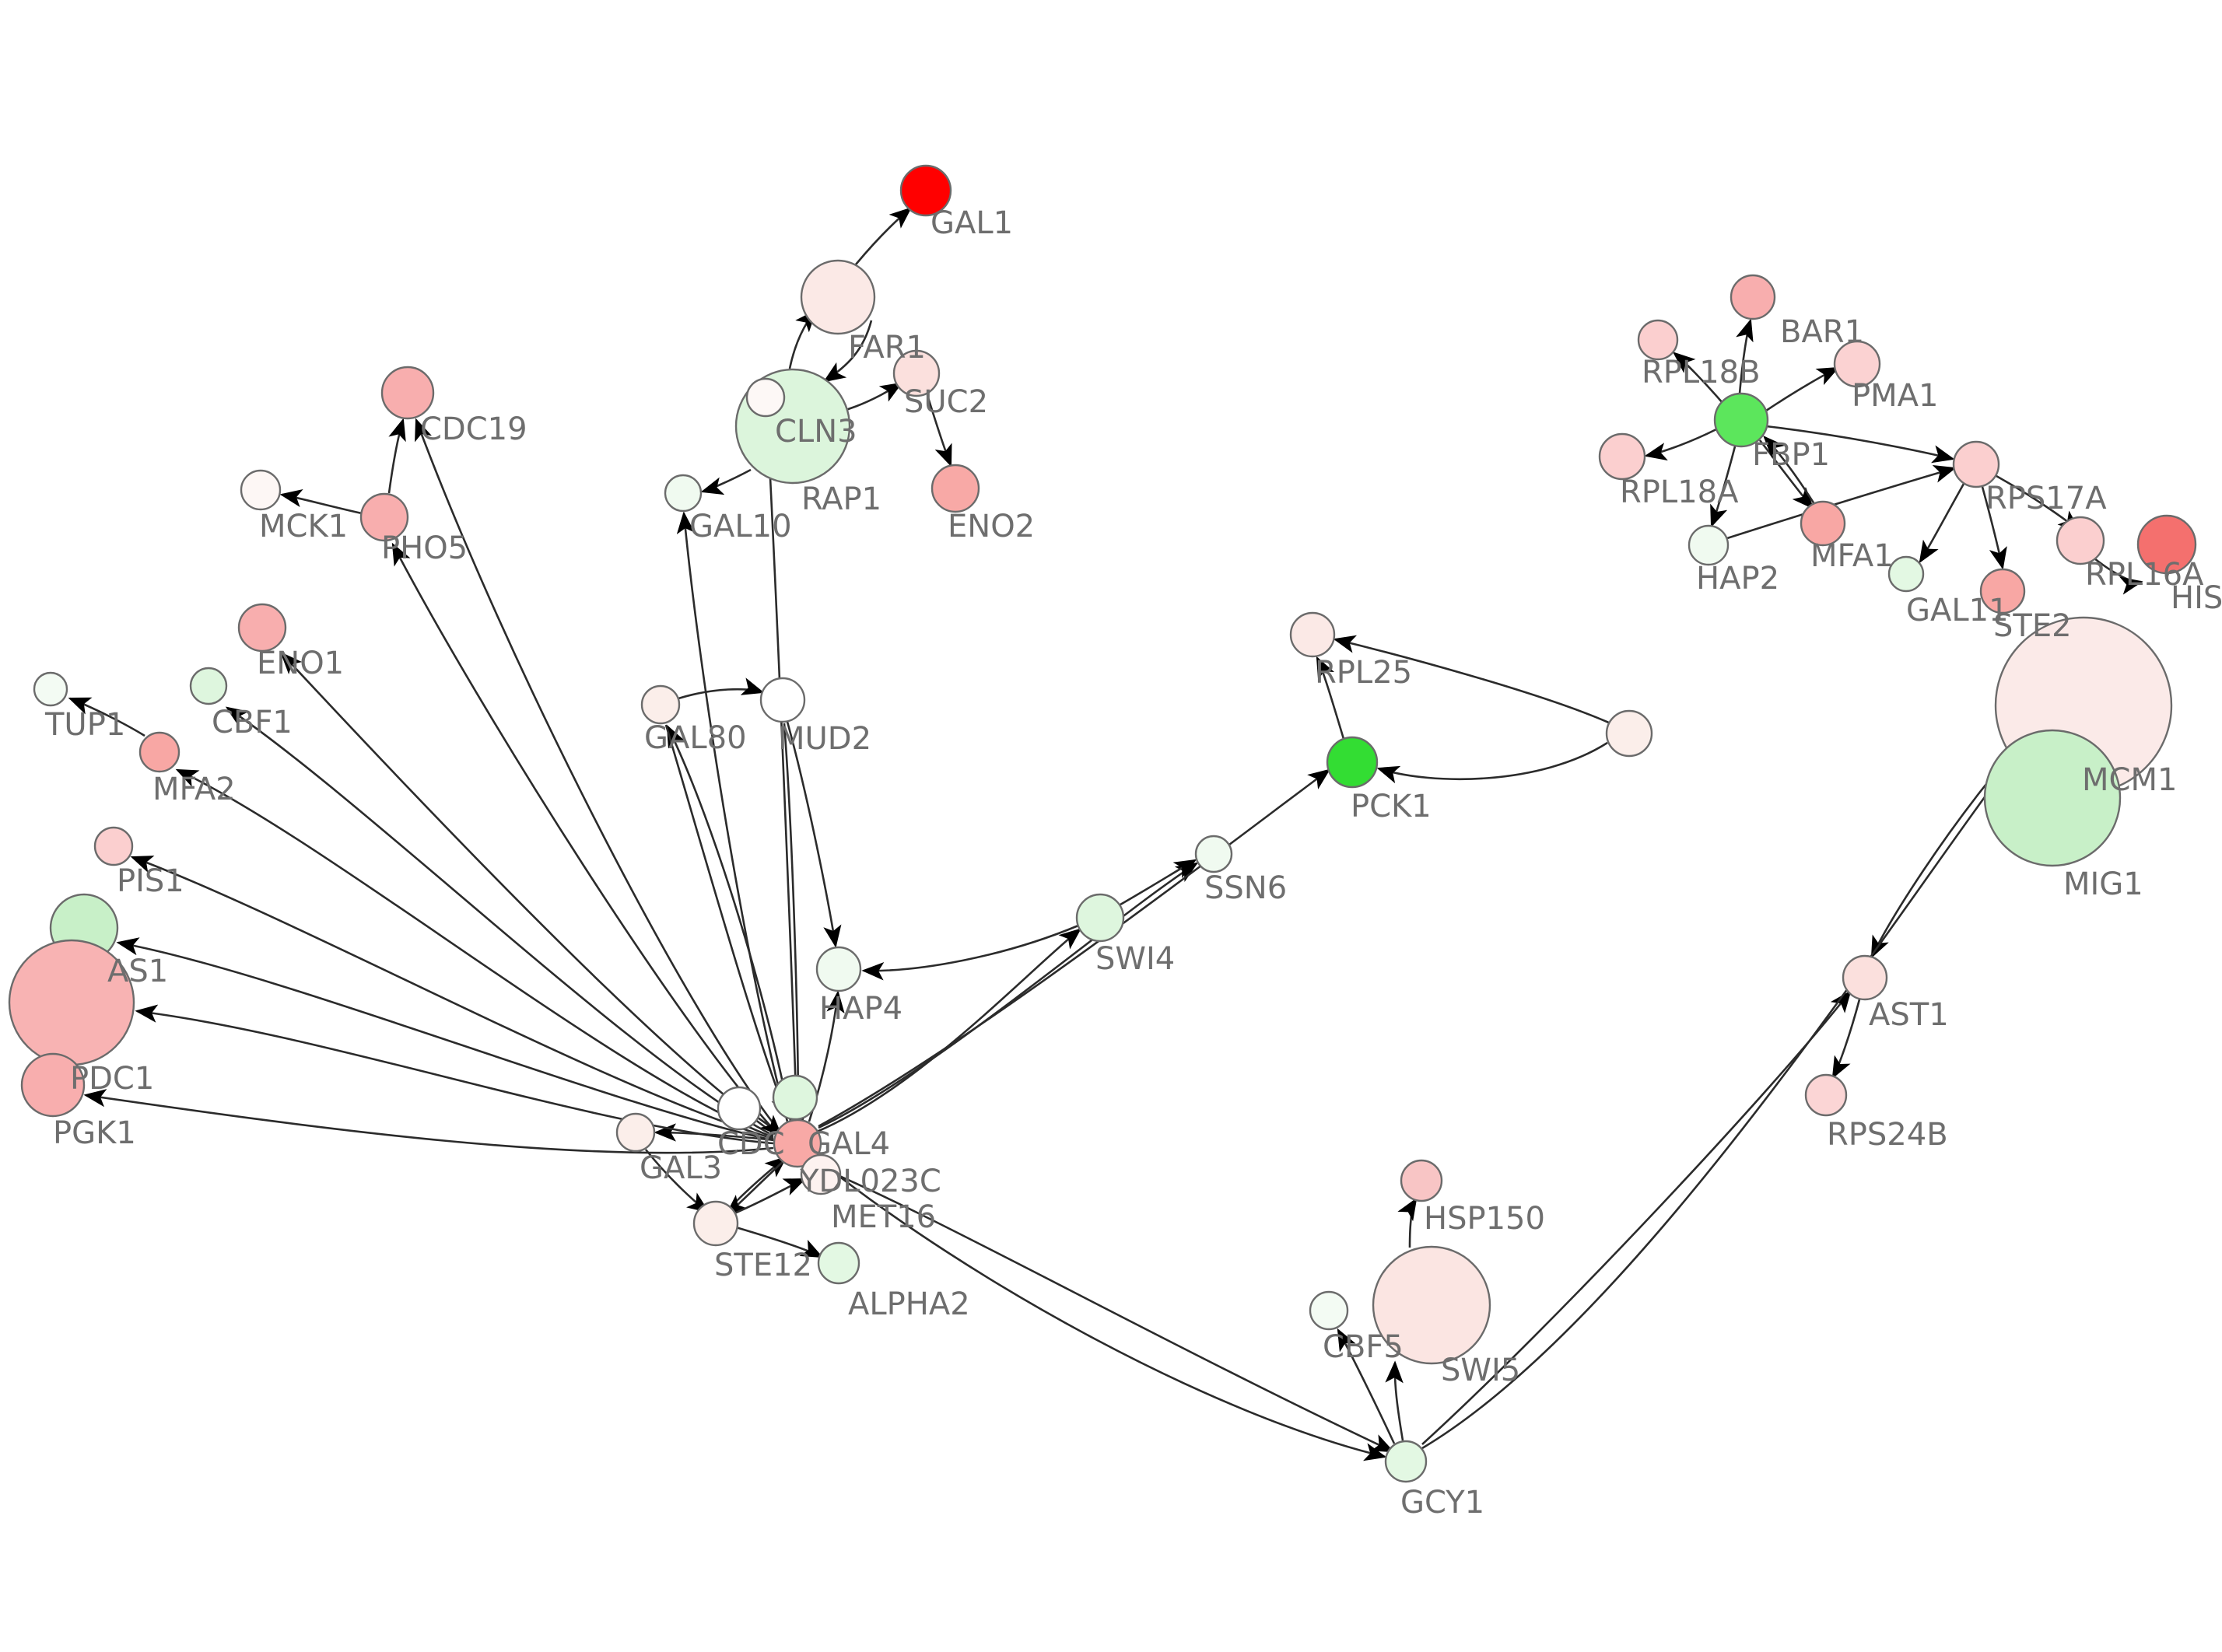 Image resolution: width=2222 pixels, height=1652 pixels. Describe the element at coordinates (1709, 545) in the screenshot. I see `node-hap2` at that location.